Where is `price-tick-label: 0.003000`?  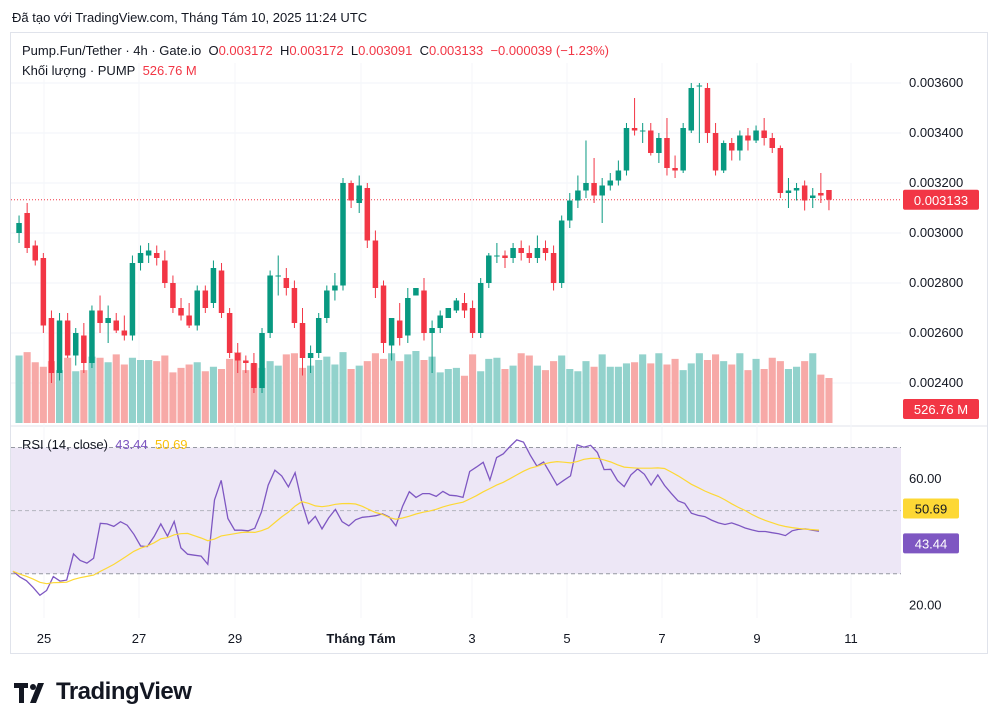 price-tick-label: 0.003000 is located at coordinates (936, 232).